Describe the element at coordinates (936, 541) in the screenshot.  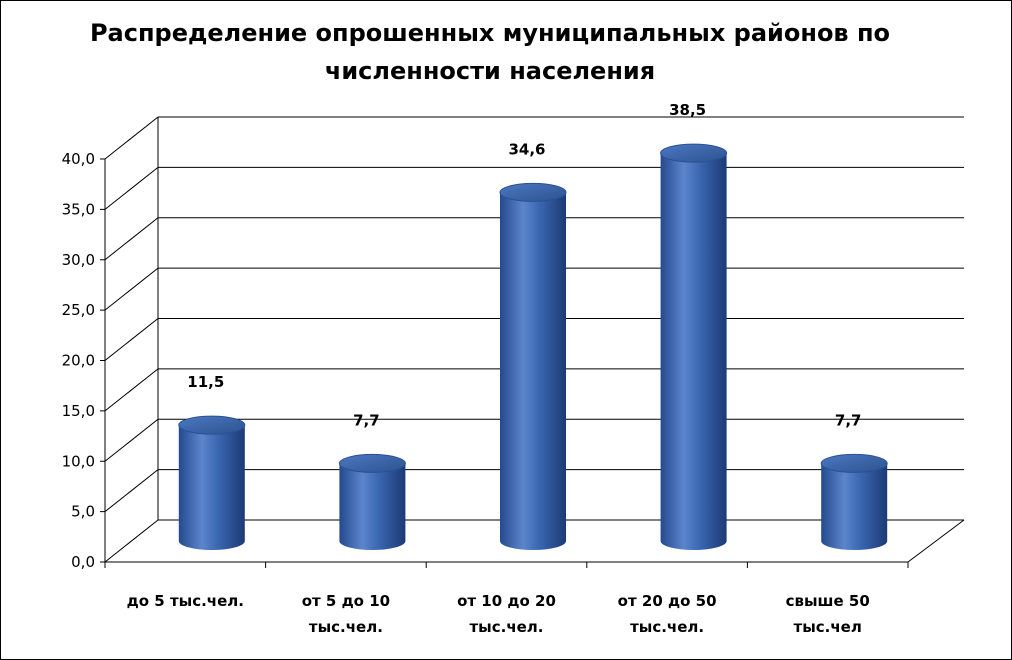
I see `floor-right-edge` at that location.